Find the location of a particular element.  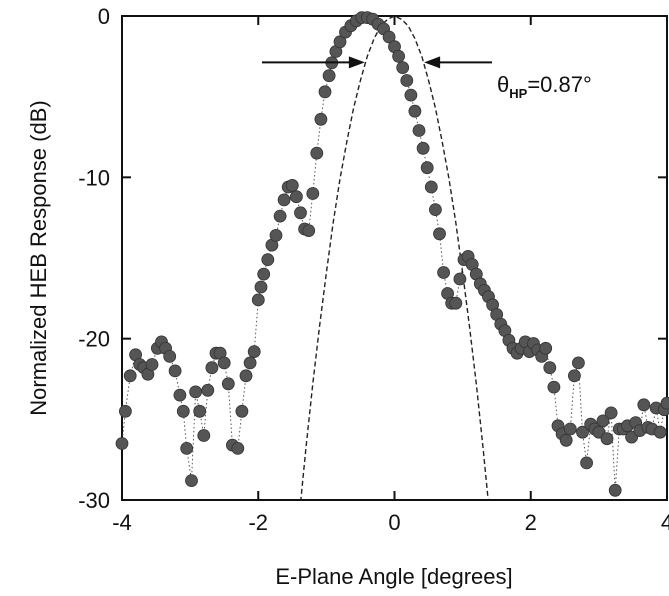

x-axis-label: E-Plane Angle [degrees] is located at coordinates (393, 576).